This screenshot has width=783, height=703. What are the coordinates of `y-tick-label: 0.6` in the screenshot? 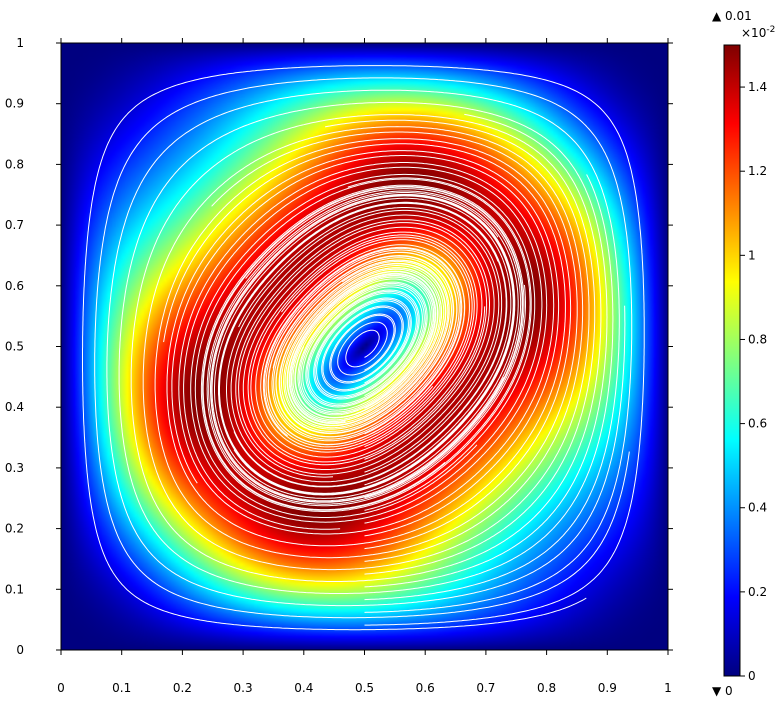 It's located at (14, 286).